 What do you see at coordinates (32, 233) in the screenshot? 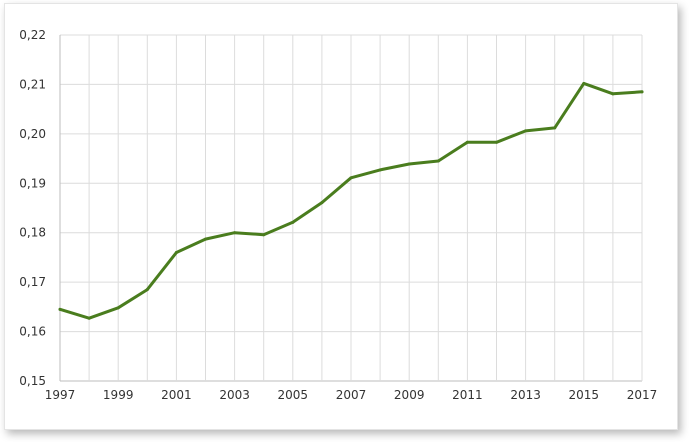
I see `y-tick-label: 0,18` at bounding box center [32, 233].